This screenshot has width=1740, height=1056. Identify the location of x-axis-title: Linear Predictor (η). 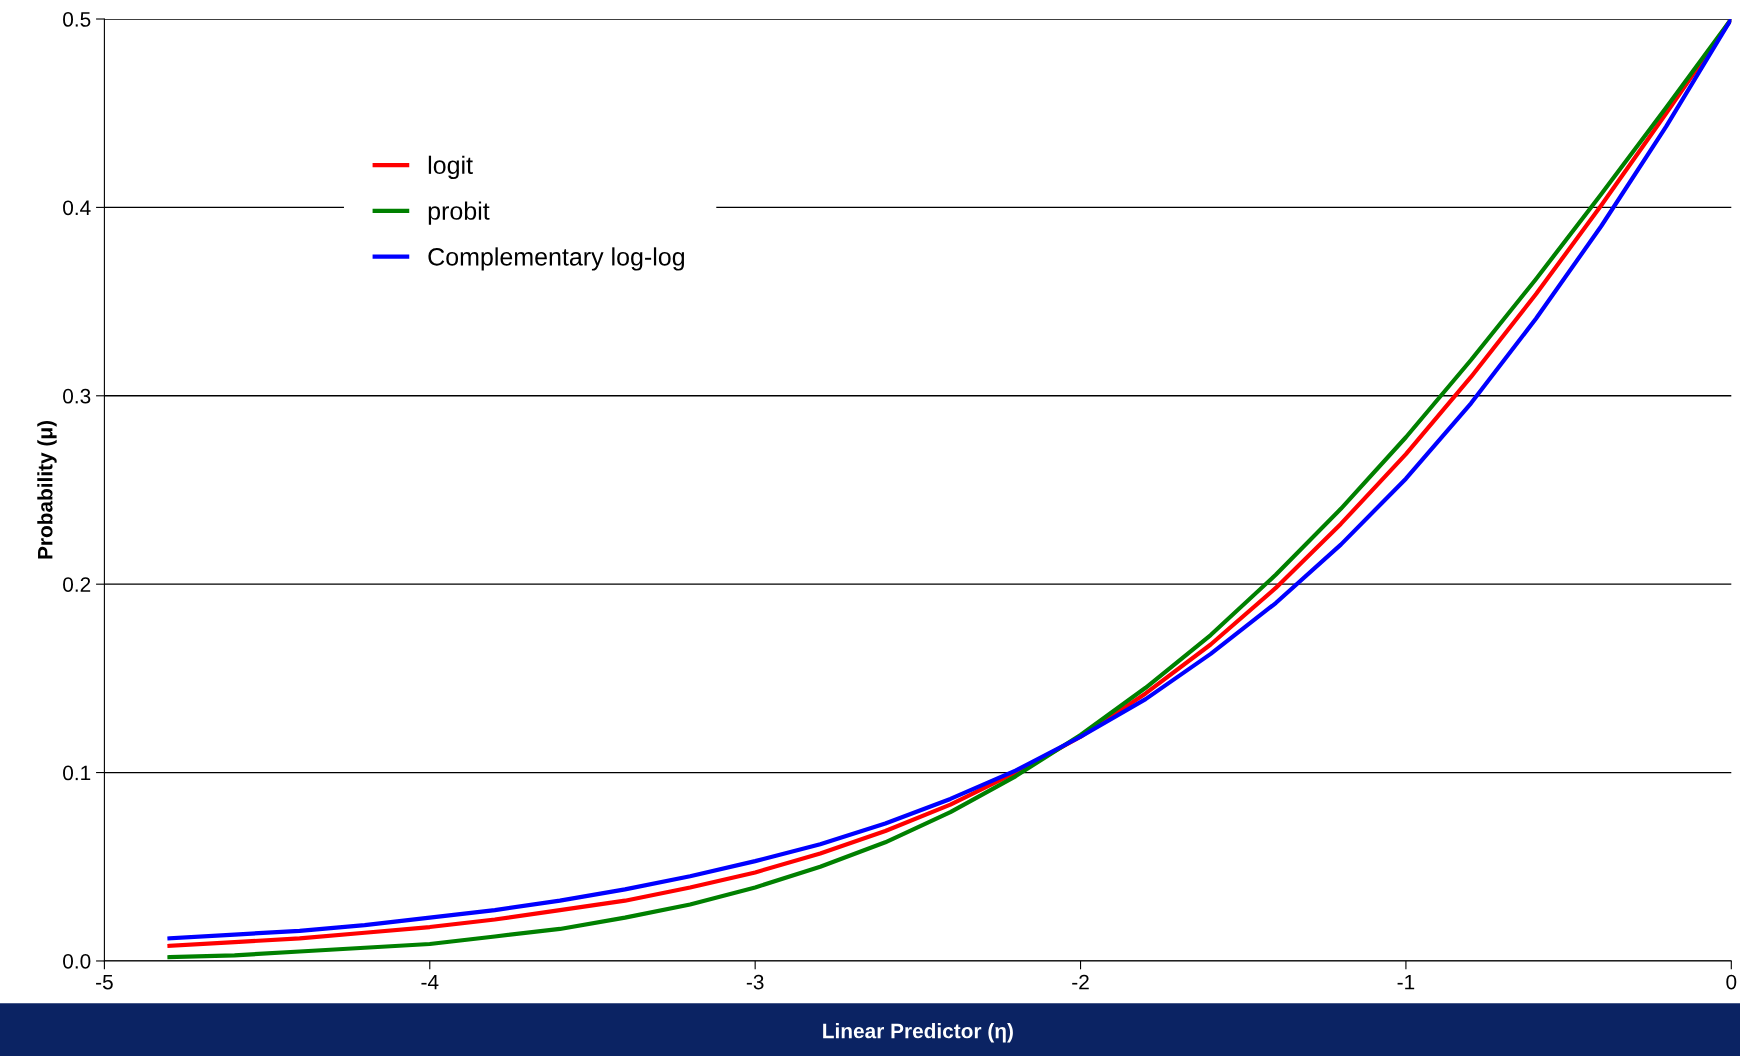
(918, 1033).